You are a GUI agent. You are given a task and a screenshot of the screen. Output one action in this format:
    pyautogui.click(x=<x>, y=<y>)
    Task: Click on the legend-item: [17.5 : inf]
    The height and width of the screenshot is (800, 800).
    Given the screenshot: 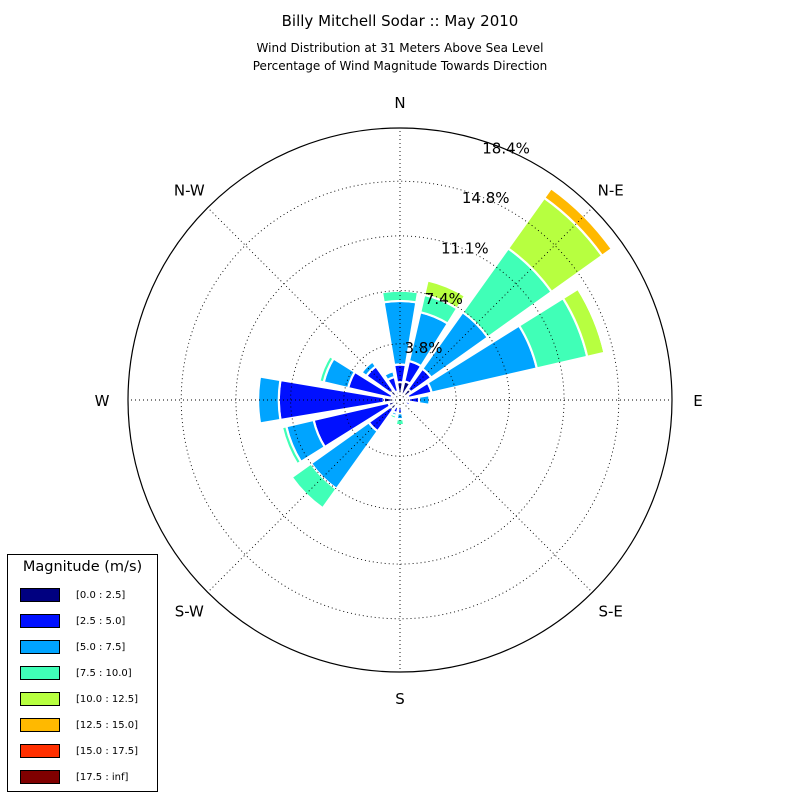 What is the action you would take?
    pyautogui.click(x=85, y=778)
    